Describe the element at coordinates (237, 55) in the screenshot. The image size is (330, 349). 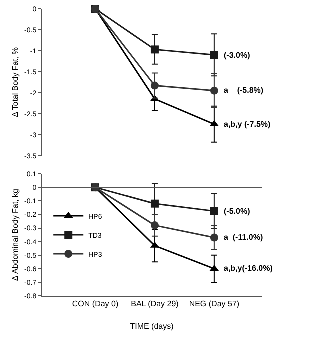
I see `annotation: (-3.0%)` at that location.